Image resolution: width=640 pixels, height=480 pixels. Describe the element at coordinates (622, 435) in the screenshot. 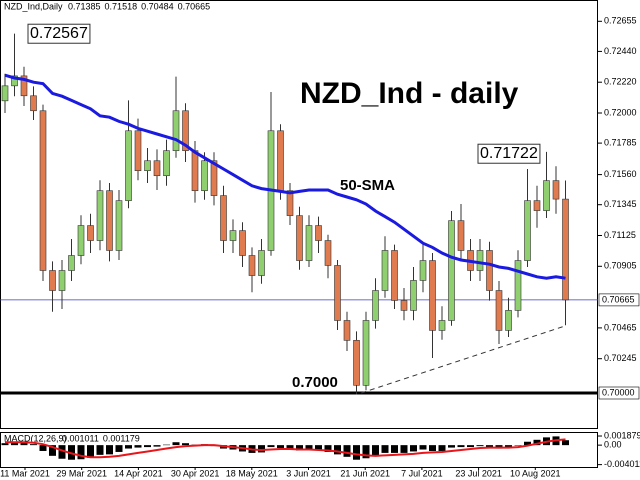

I see `macd-tick-label: 0.001879` at that location.